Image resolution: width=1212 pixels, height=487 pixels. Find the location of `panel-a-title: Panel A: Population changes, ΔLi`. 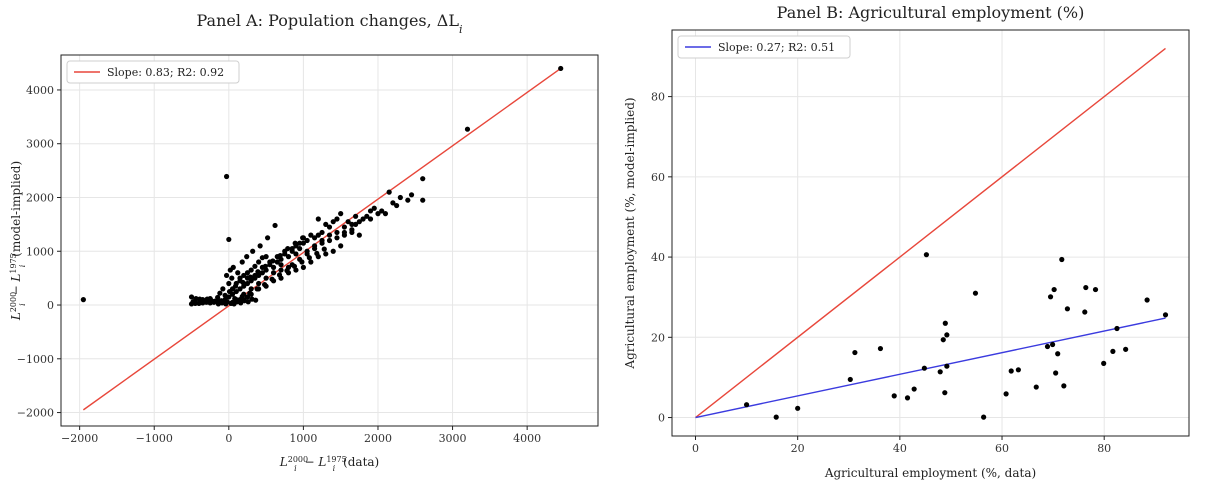

panel-a-title: Panel A: Population changes, ΔLi is located at coordinates (329, 23).